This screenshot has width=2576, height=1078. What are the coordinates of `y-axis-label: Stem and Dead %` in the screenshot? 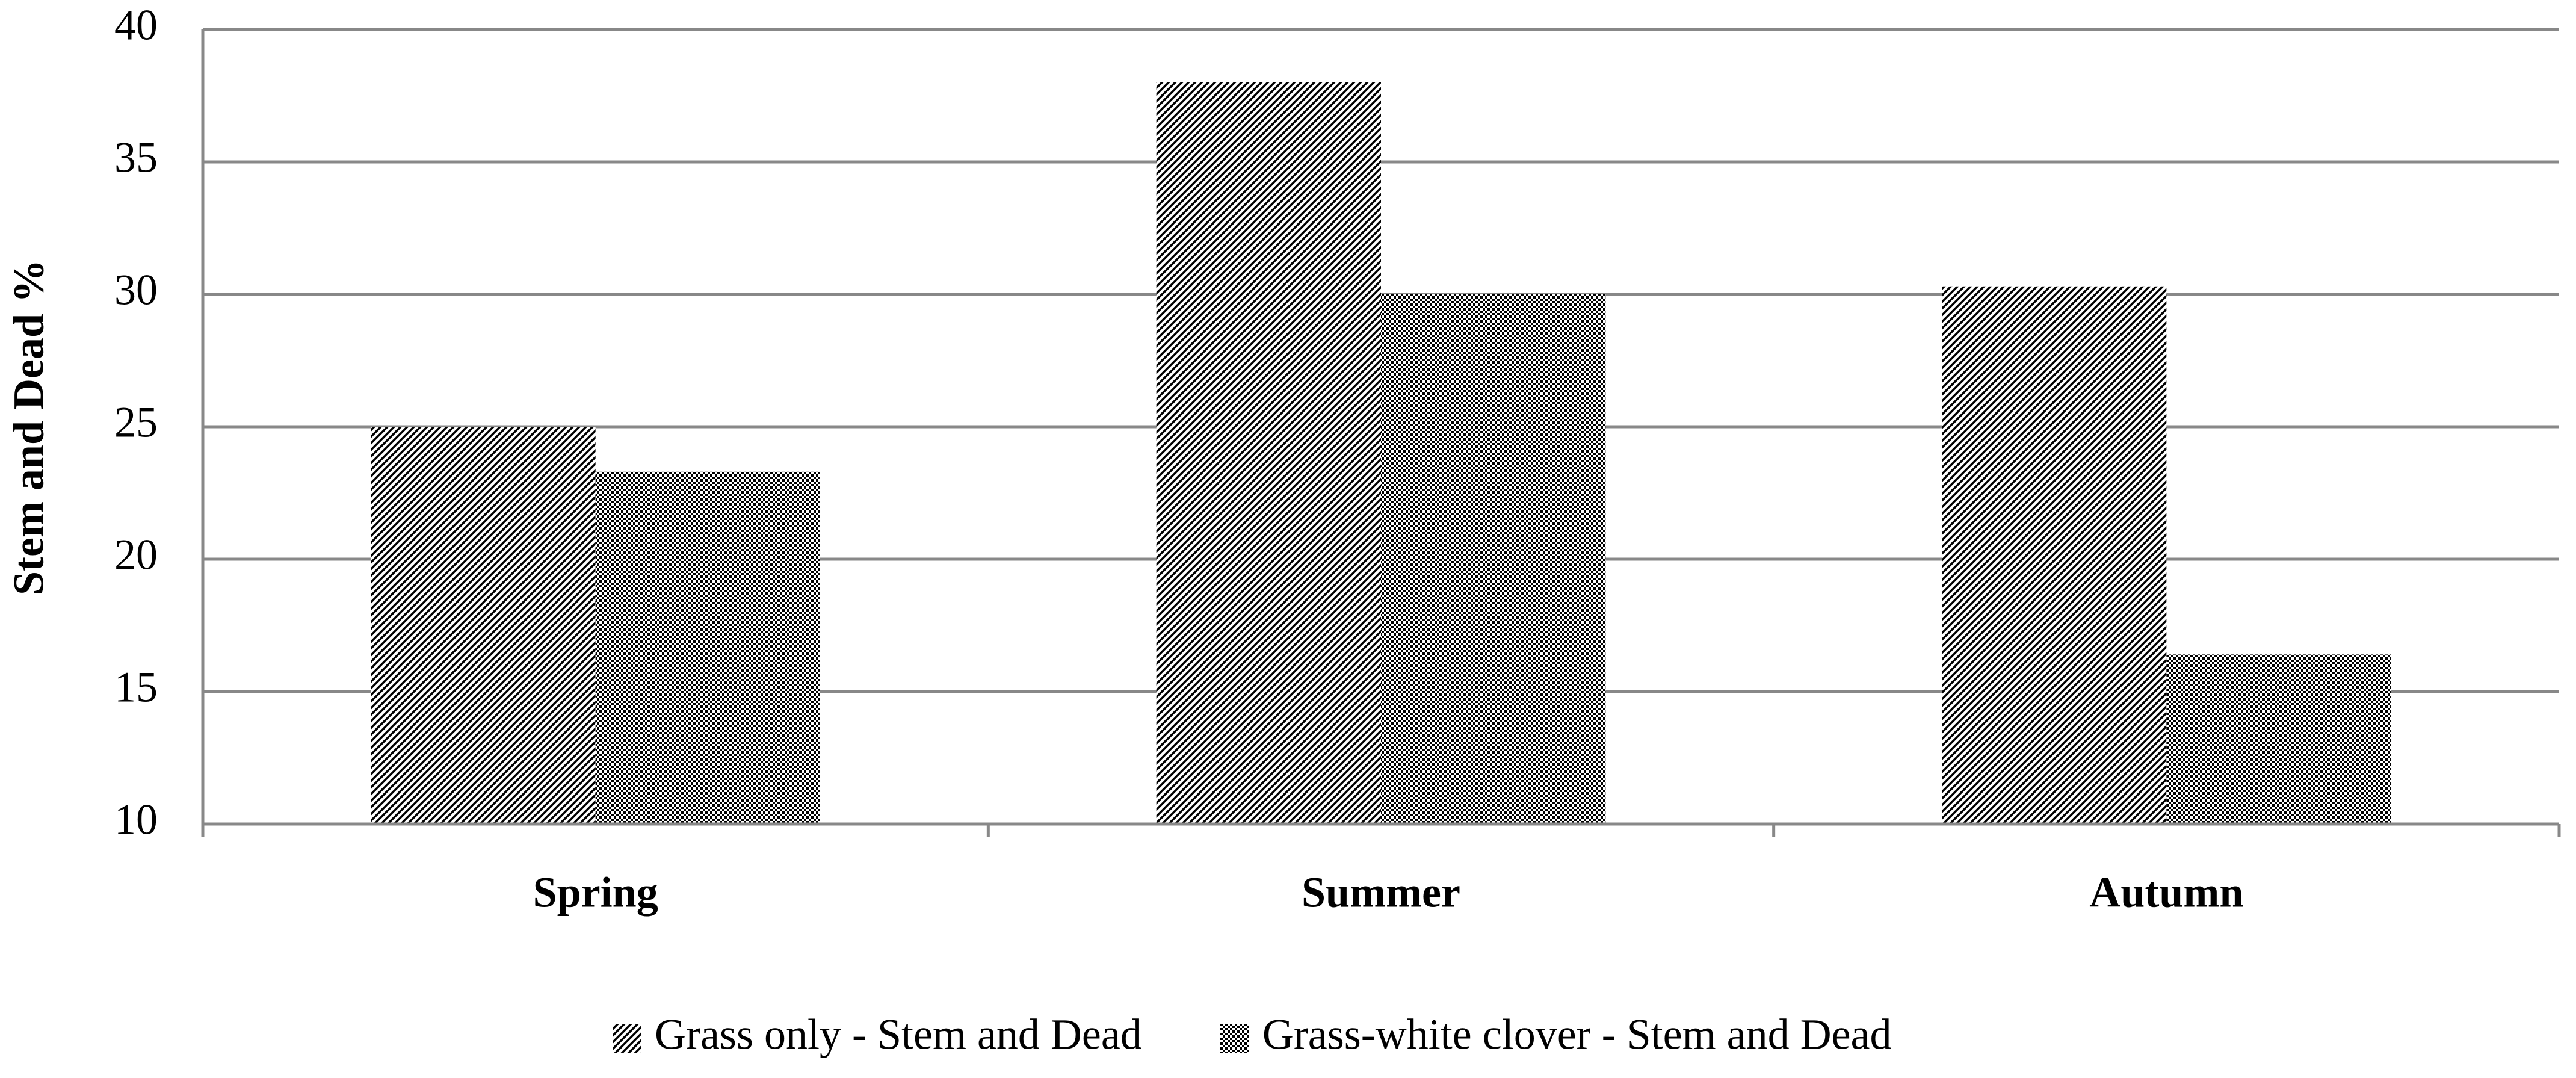 It's located at (29, 427).